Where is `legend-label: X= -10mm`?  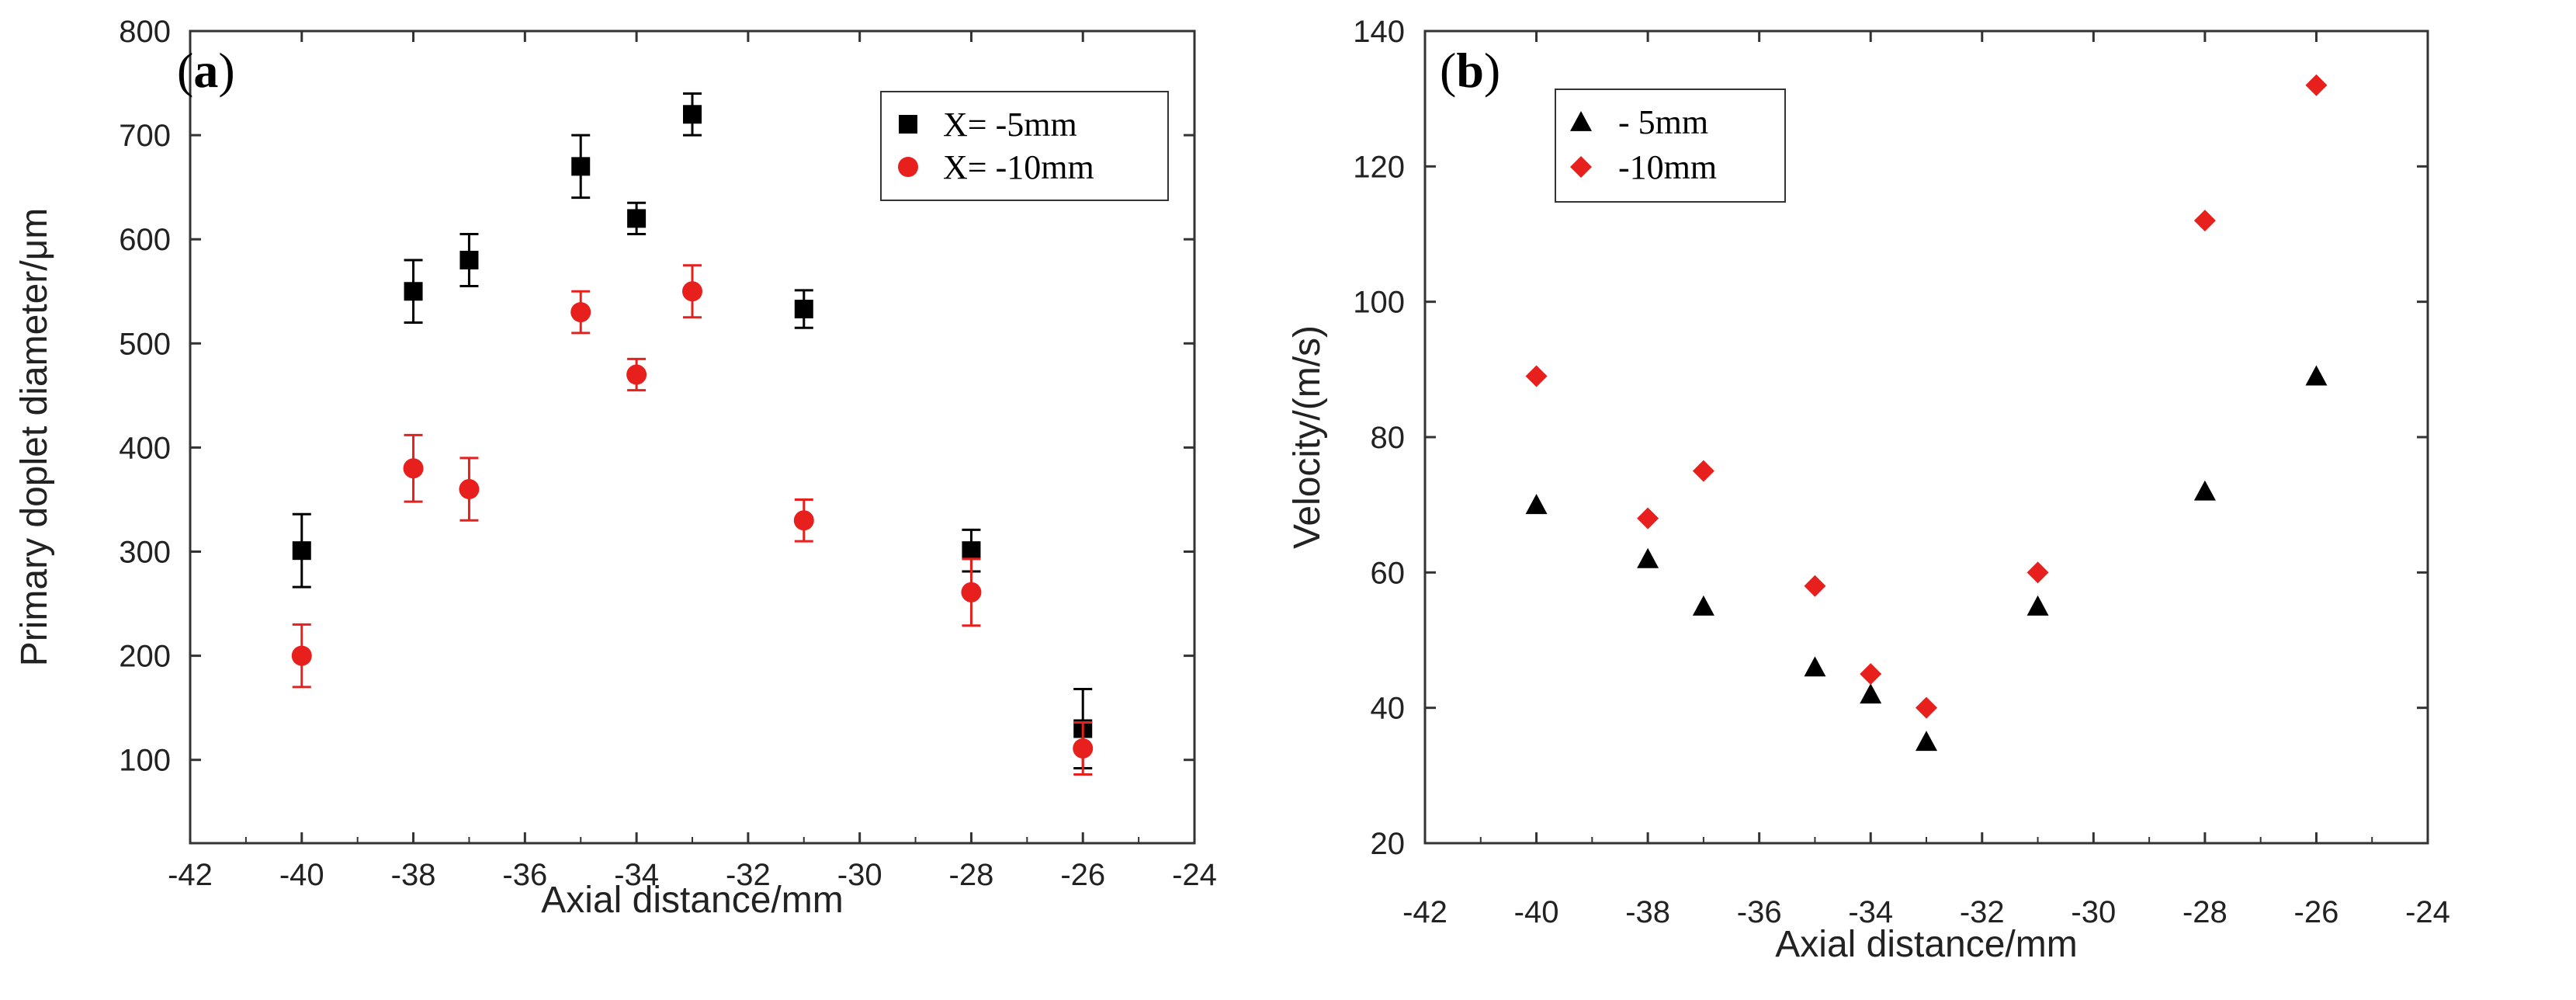
legend-label: X= -10mm is located at coordinates (1018, 167).